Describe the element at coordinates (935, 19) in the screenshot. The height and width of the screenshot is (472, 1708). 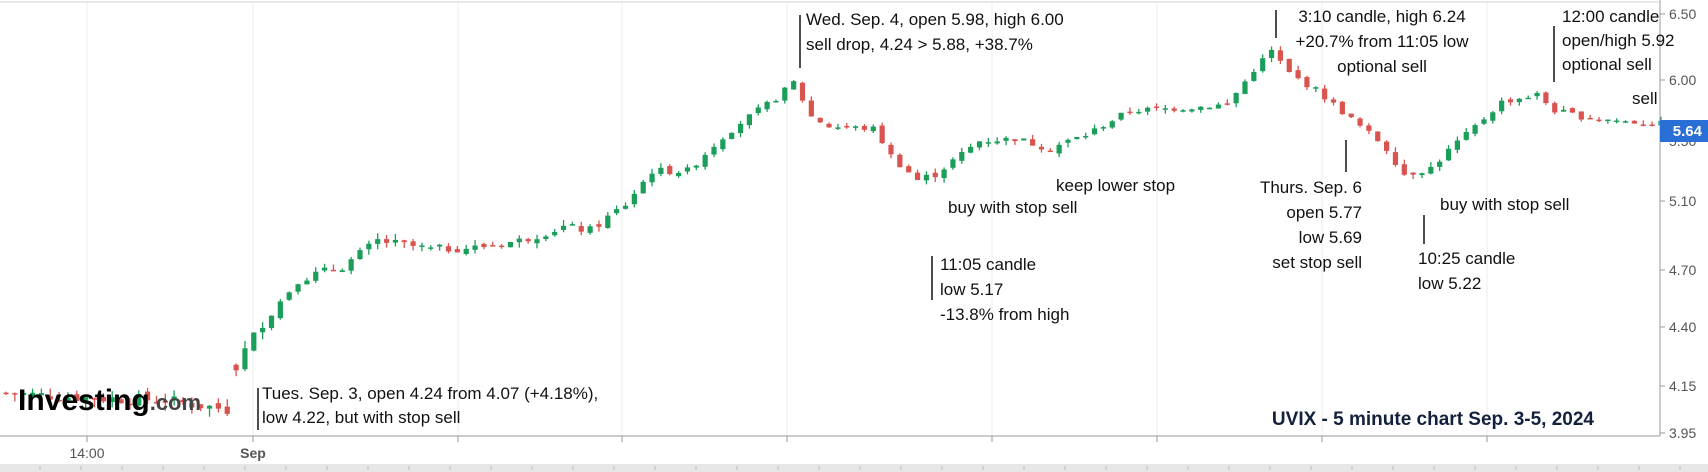
I see `annotation-text: Wed. Sep. 4, open 5.98, high 6.00` at that location.